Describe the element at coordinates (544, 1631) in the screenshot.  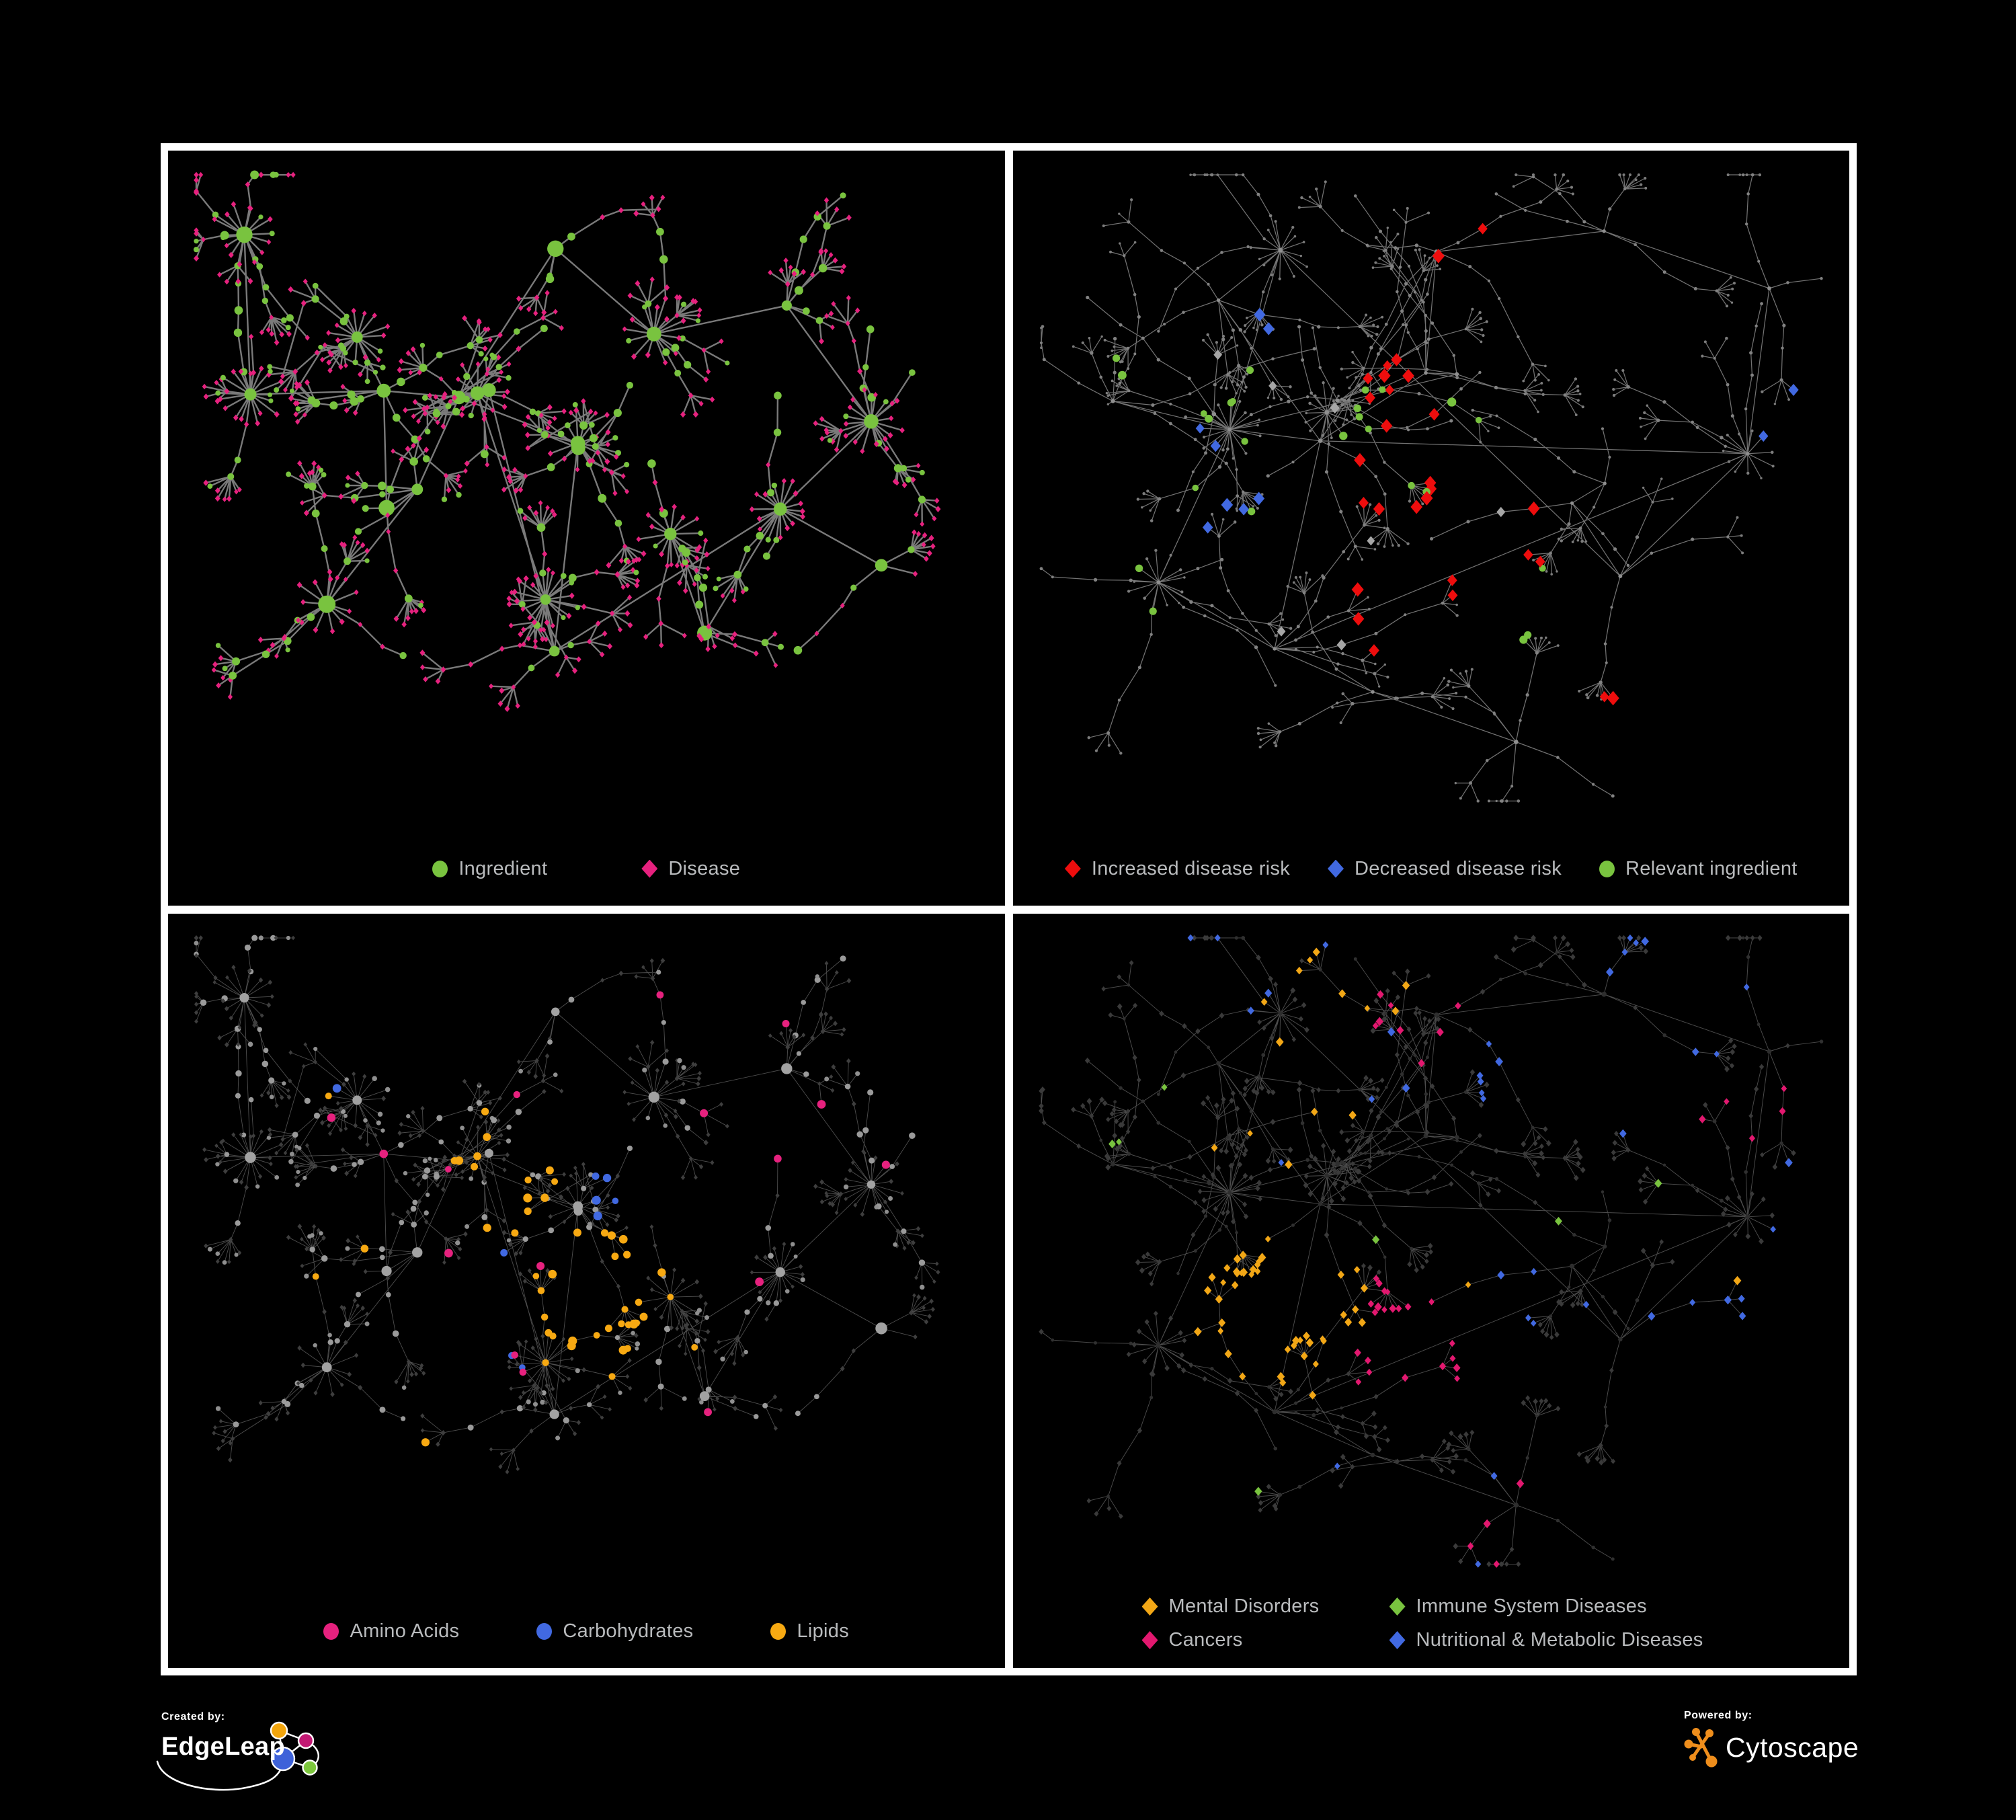
I see `carbohydrates-circle-icon` at that location.